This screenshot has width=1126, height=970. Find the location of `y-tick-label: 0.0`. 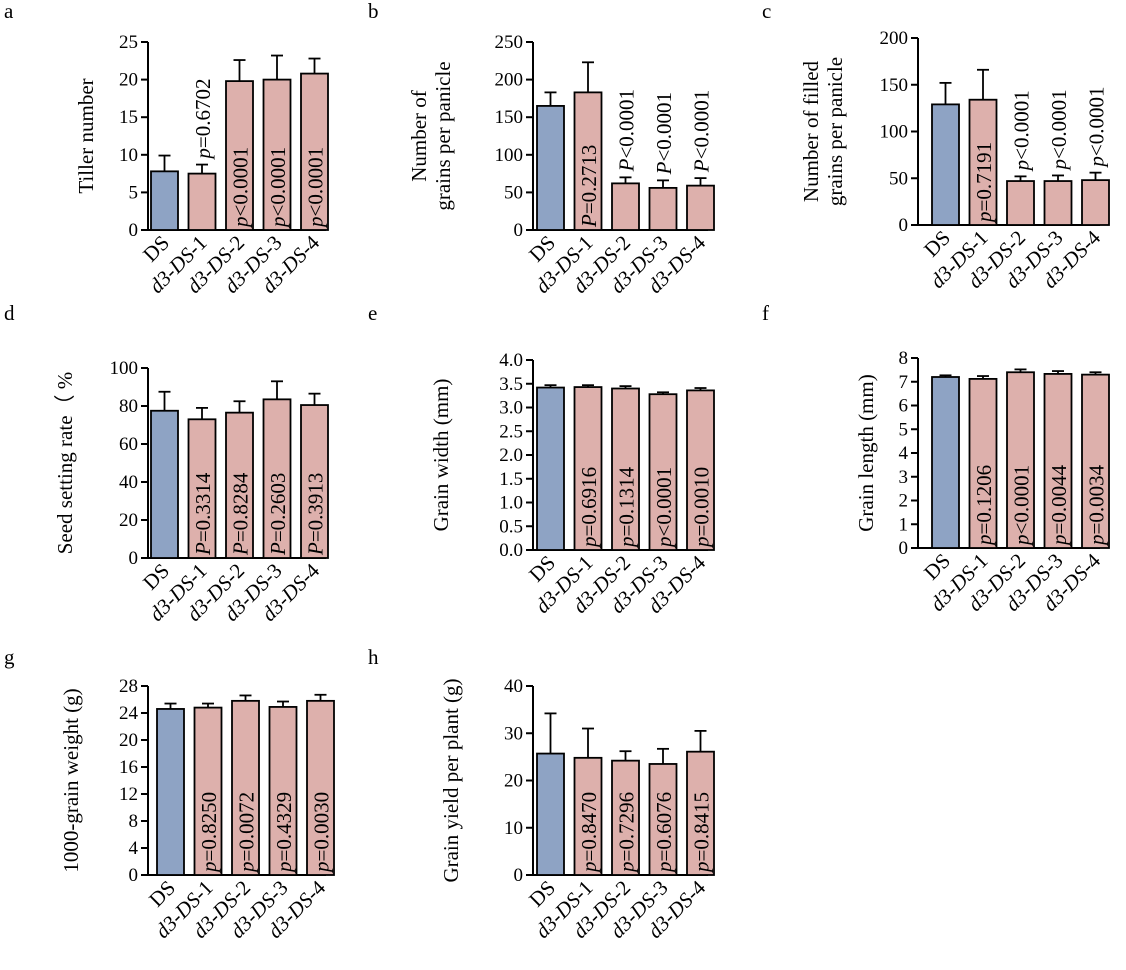

y-tick-label: 0.0 is located at coordinates (511, 550).